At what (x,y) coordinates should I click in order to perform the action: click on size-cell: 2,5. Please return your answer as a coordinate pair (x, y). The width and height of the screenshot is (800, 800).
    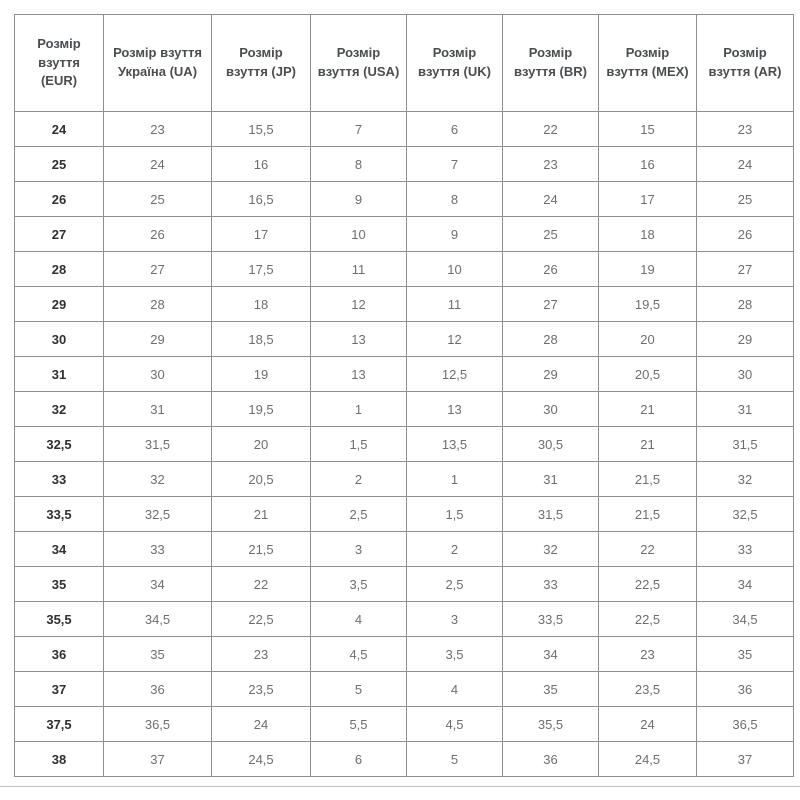
    Looking at the image, I should click on (454, 584).